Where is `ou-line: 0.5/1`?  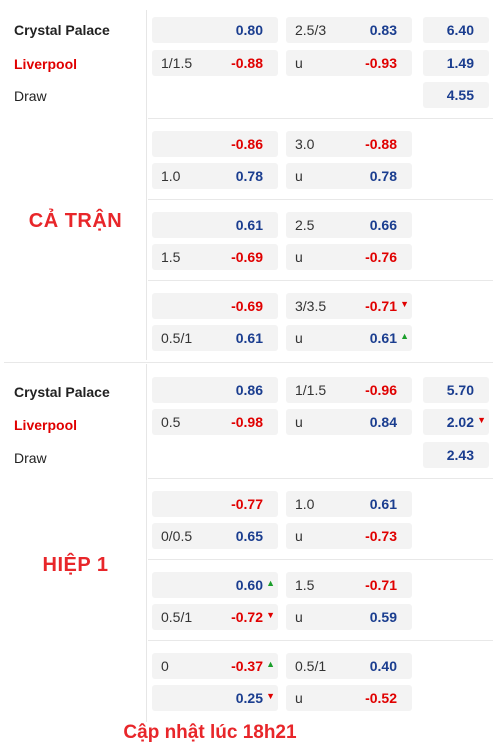 ou-line: 0.5/1 is located at coordinates (311, 666).